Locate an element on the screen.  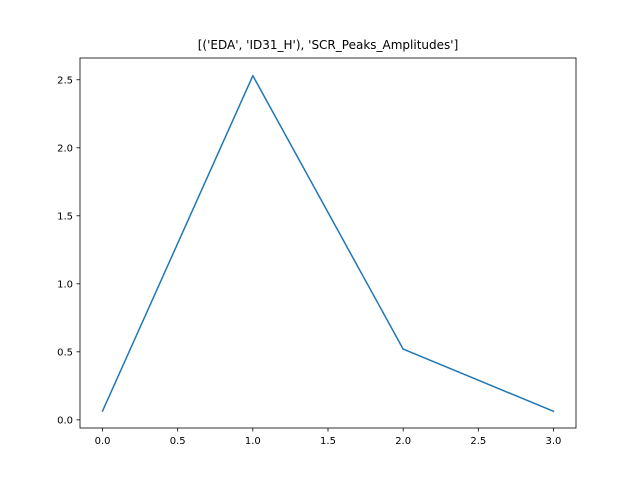
y-tick-label: 1.5 is located at coordinates (65, 216).